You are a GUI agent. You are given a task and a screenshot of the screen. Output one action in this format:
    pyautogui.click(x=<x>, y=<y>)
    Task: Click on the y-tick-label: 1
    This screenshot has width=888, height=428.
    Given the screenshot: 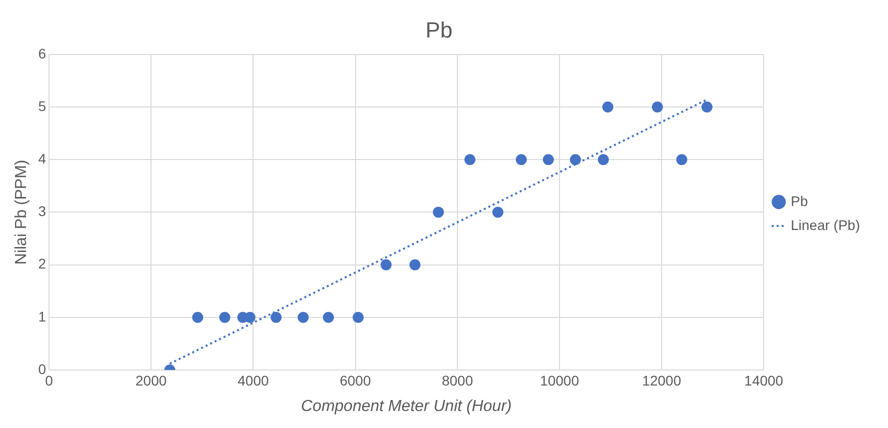 What is the action you would take?
    pyautogui.click(x=42, y=316)
    